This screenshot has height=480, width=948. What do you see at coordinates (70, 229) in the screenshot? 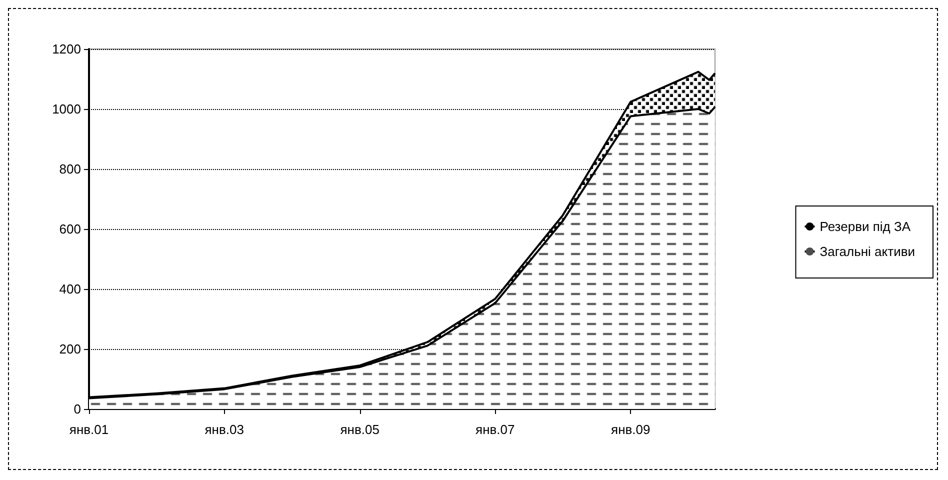
I see `y-tick-label: 600` at bounding box center [70, 229].